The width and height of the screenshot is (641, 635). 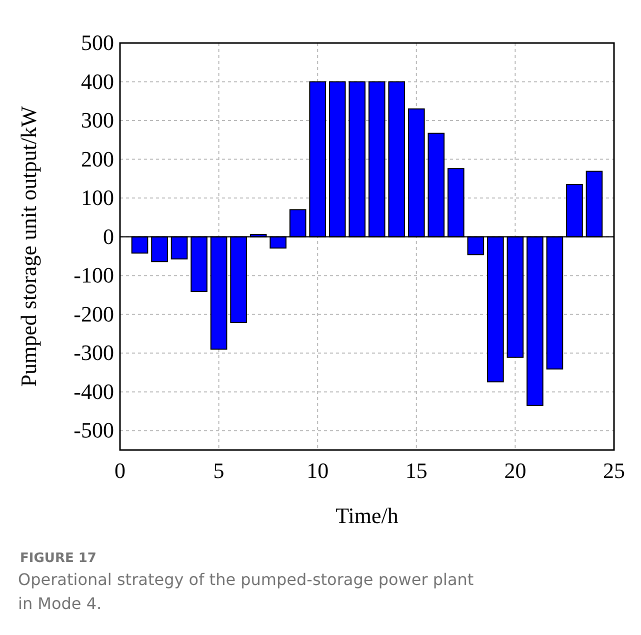 I want to click on y-tick-label: -500, so click(x=94, y=430).